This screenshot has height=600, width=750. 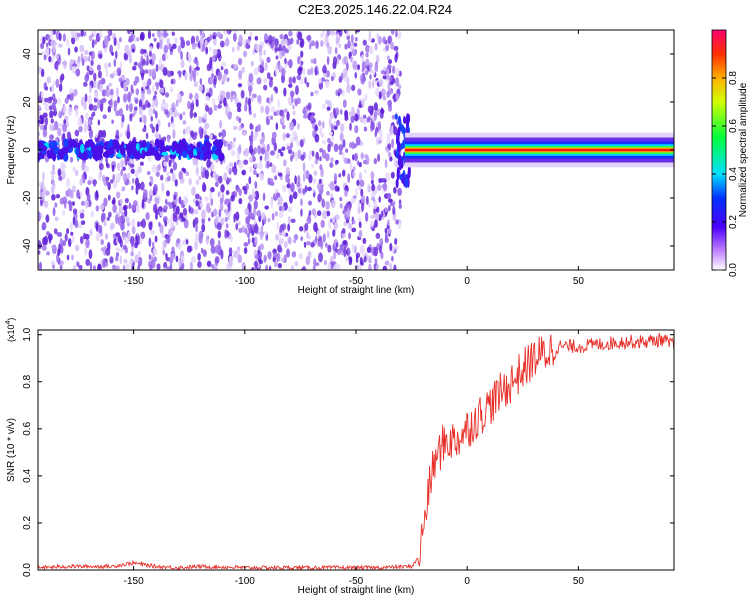 What do you see at coordinates (27, 475) in the screenshot?
I see `y-tick-label: 0.4` at bounding box center [27, 475].